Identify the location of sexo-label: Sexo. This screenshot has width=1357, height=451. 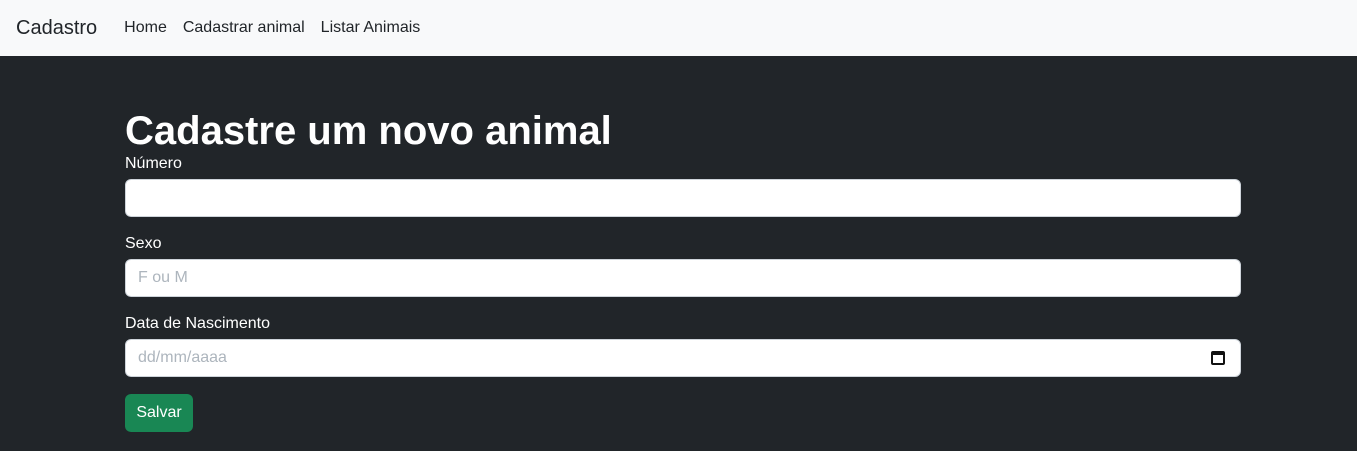
(143, 243).